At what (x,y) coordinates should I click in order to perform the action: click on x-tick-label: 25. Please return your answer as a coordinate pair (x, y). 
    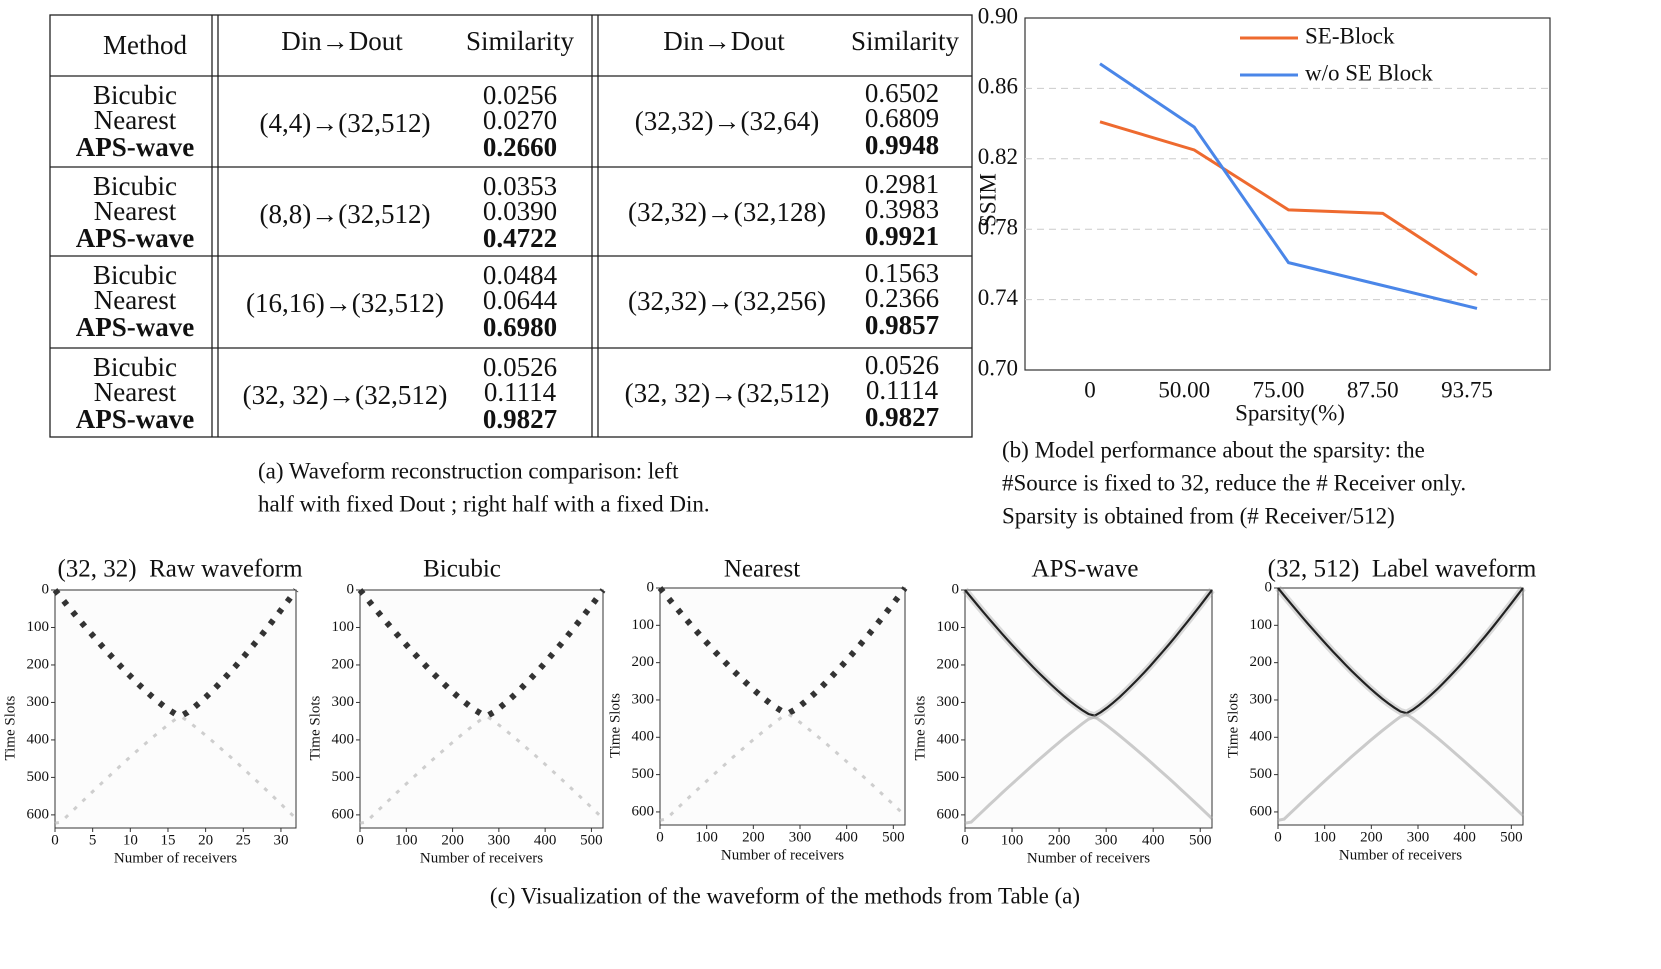
    Looking at the image, I should click on (243, 840).